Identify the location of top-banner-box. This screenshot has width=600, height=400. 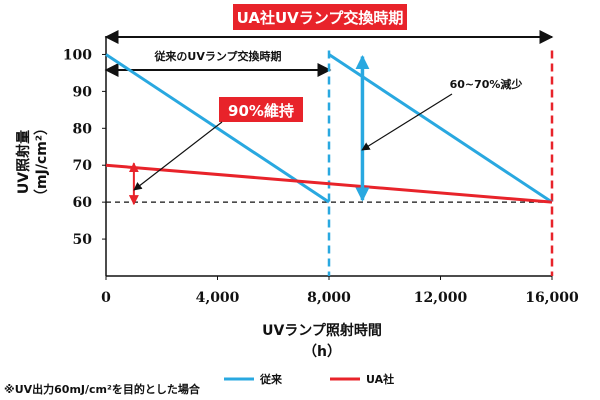
(320, 17).